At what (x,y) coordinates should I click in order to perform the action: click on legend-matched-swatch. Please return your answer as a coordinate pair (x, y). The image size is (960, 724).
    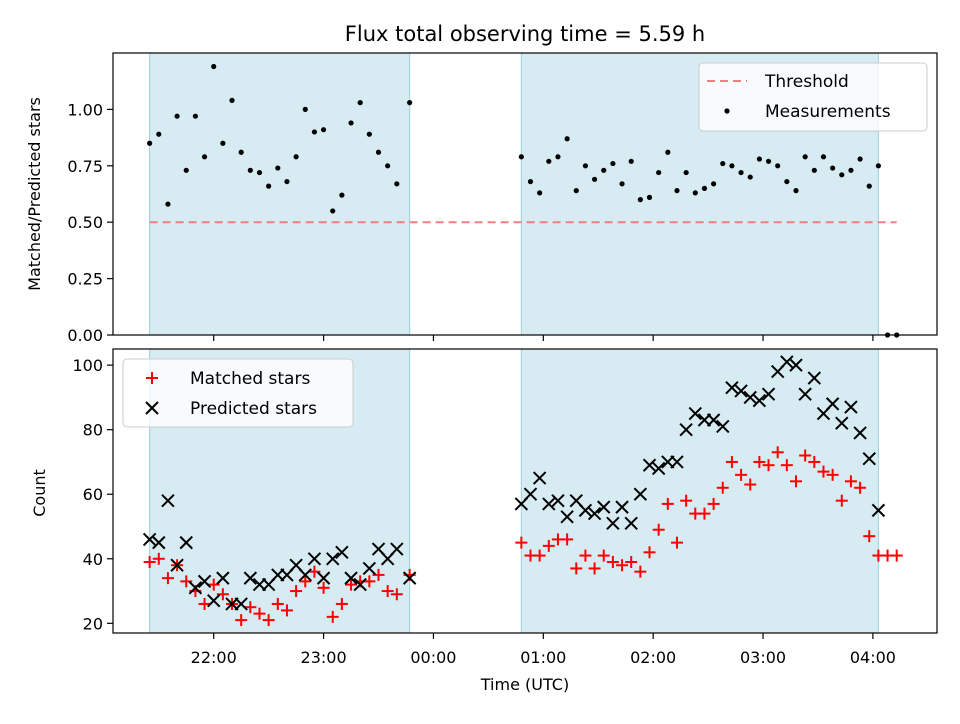
    Looking at the image, I should click on (152, 378).